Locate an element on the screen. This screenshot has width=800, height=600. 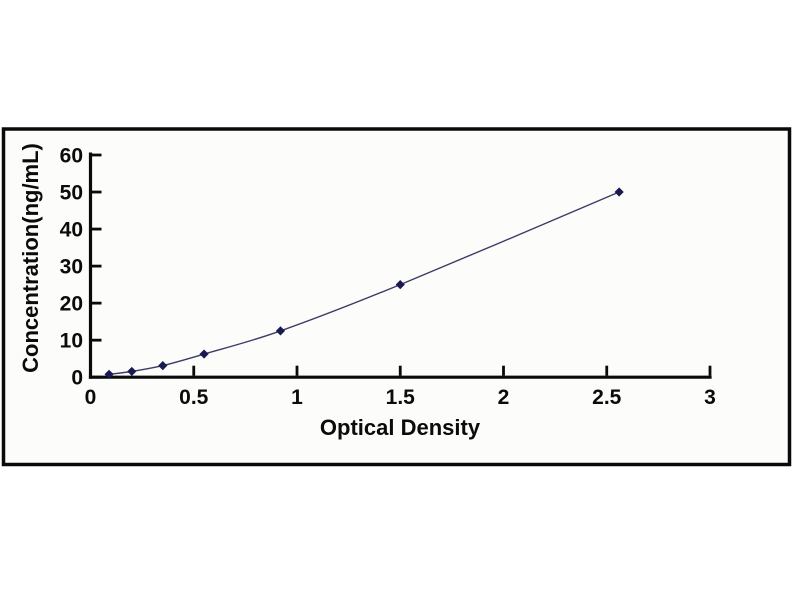
y-tick-label: 50 is located at coordinates (71, 193).